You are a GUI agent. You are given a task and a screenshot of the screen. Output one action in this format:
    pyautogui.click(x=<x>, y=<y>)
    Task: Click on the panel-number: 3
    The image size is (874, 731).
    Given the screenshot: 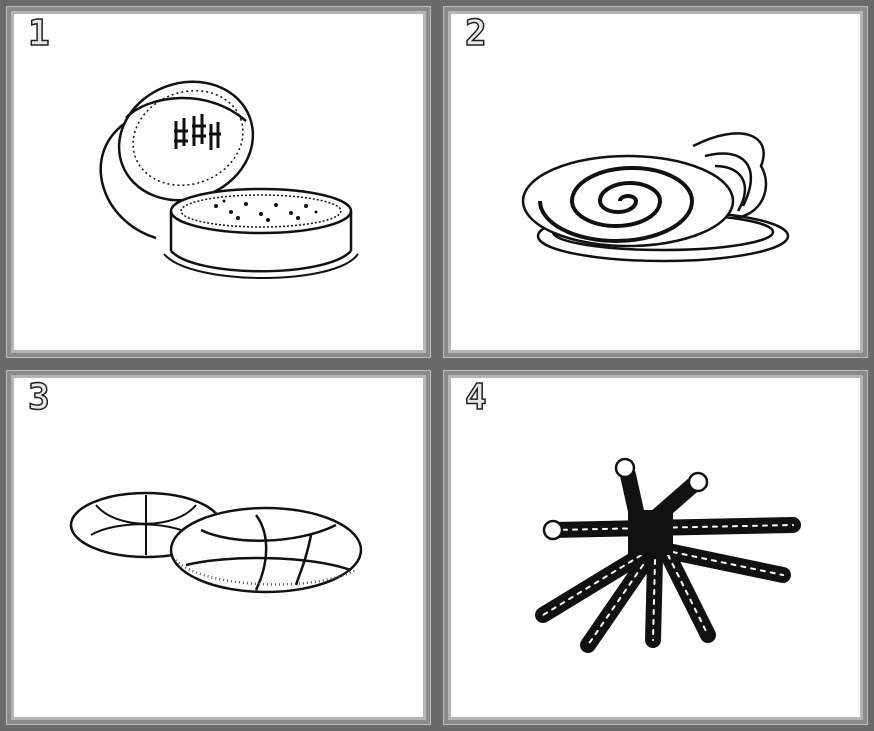 What is the action you would take?
    pyautogui.click(x=38, y=398)
    